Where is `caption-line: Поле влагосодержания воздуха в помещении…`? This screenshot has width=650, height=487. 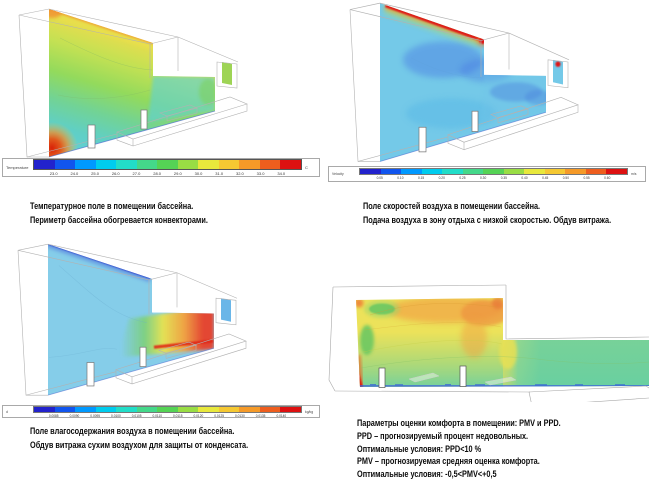
caption-line: Поле влагосодержания воздуха в помещении… is located at coordinates (132, 430).